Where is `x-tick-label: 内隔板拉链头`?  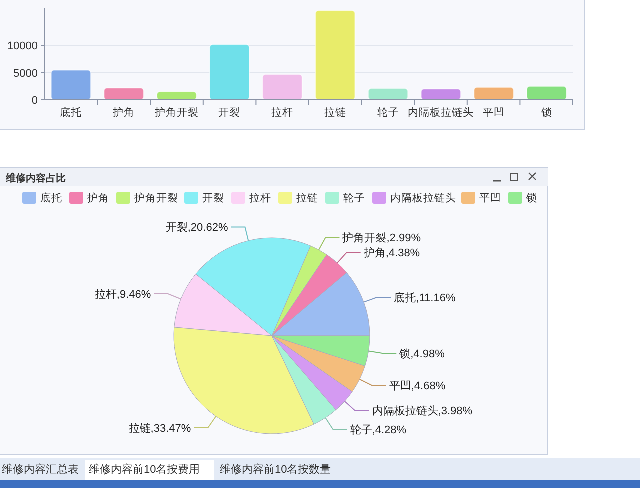
x-tick-label: 内隔板拉链头 is located at coordinates (441, 112).